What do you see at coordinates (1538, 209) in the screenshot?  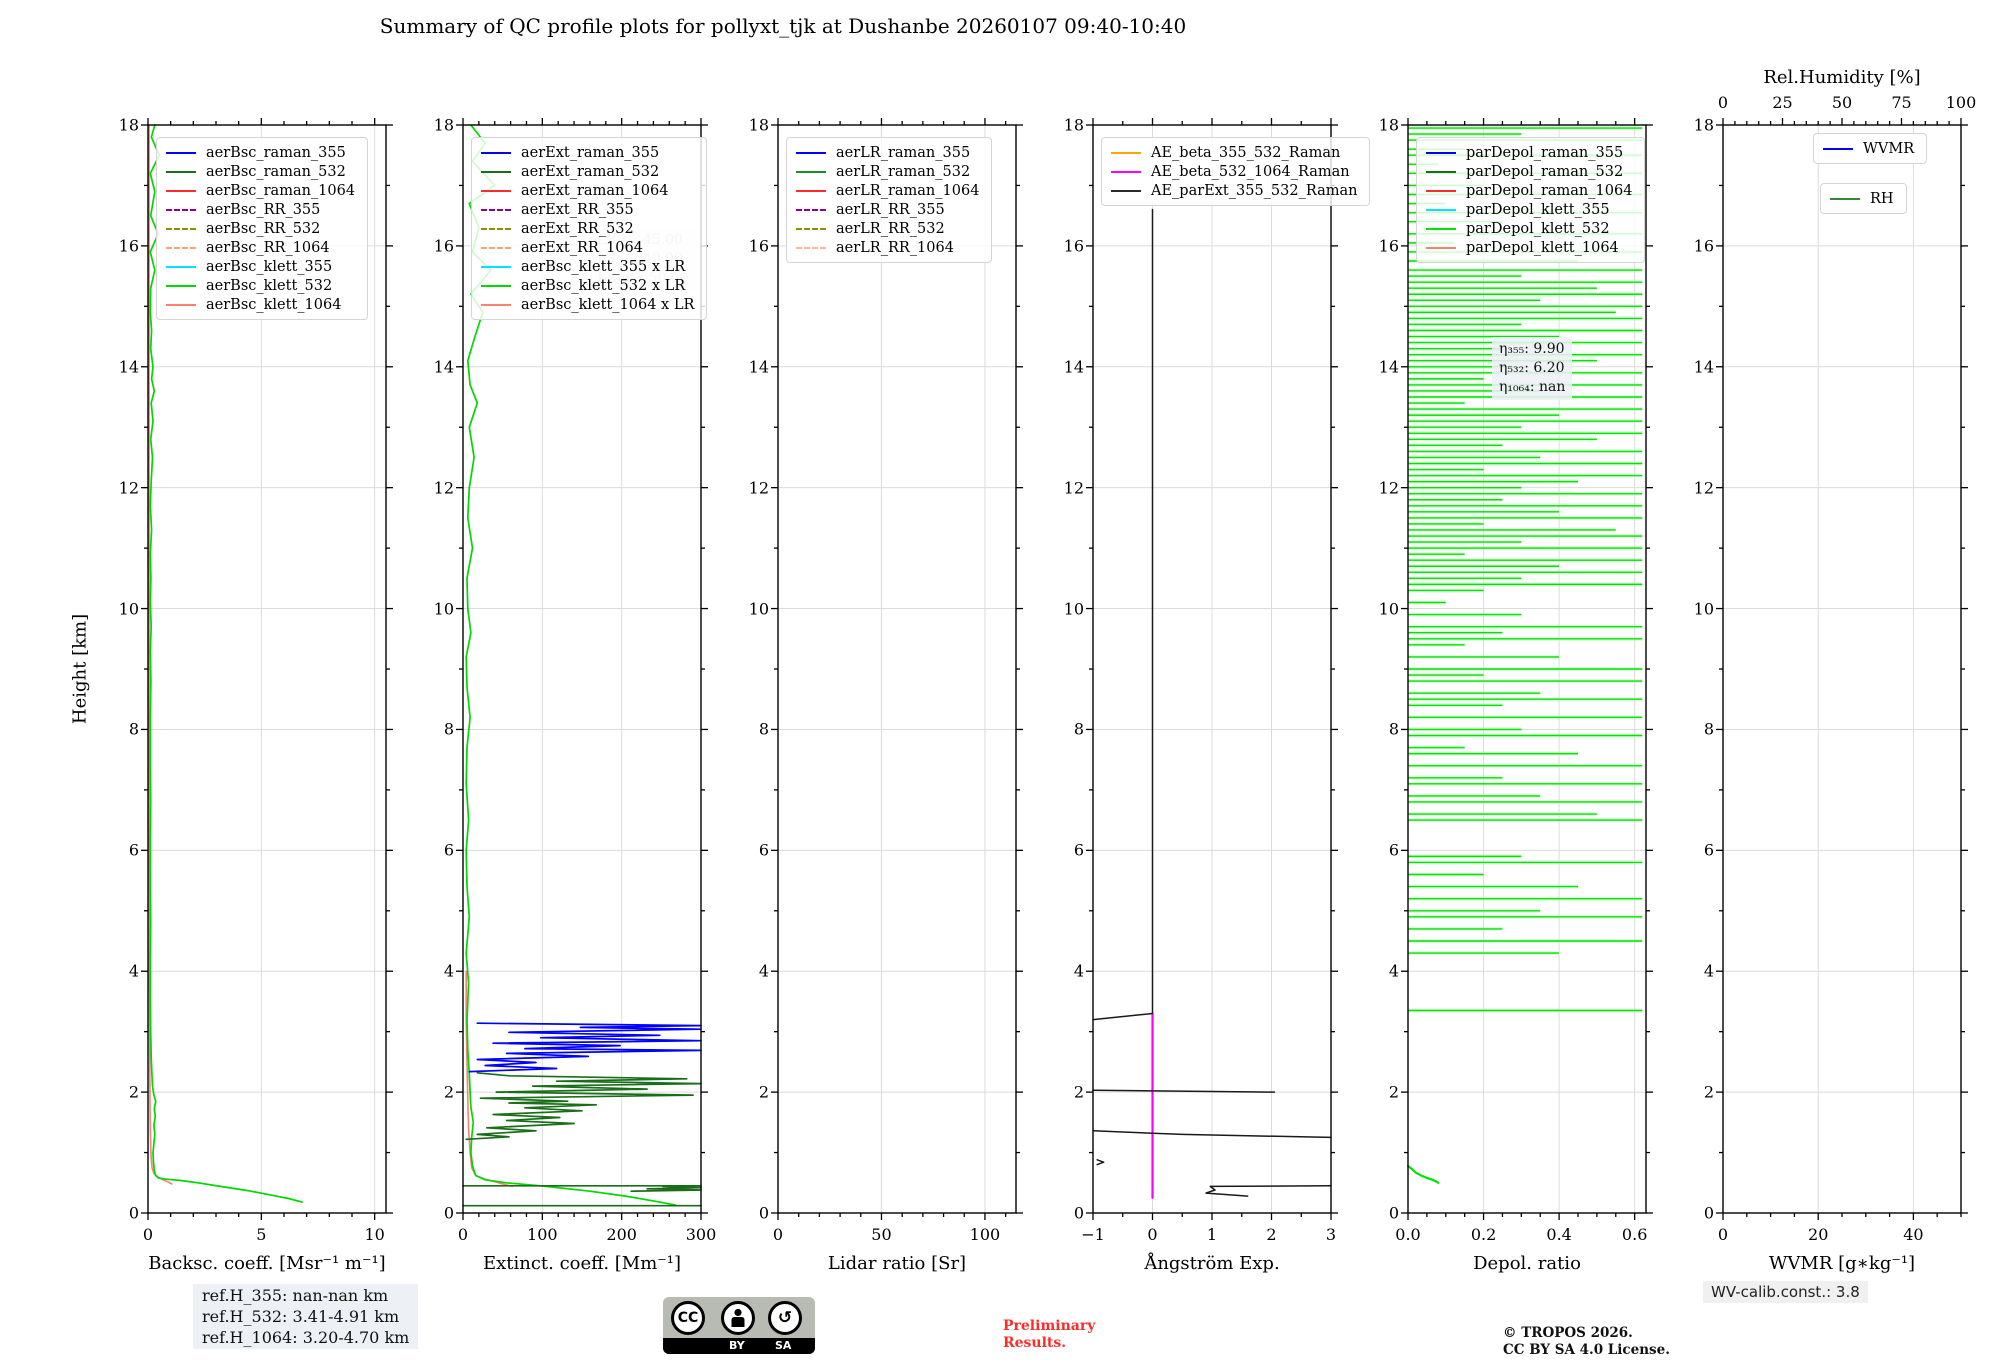 I see `legend-label: parDepol_klett_355` at bounding box center [1538, 209].